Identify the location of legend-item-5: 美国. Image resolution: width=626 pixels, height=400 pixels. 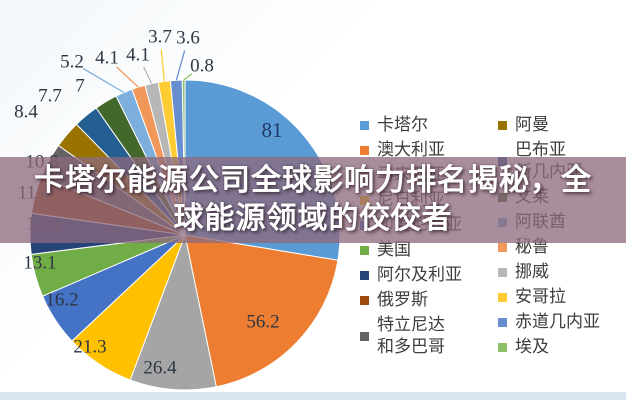
(429, 250).